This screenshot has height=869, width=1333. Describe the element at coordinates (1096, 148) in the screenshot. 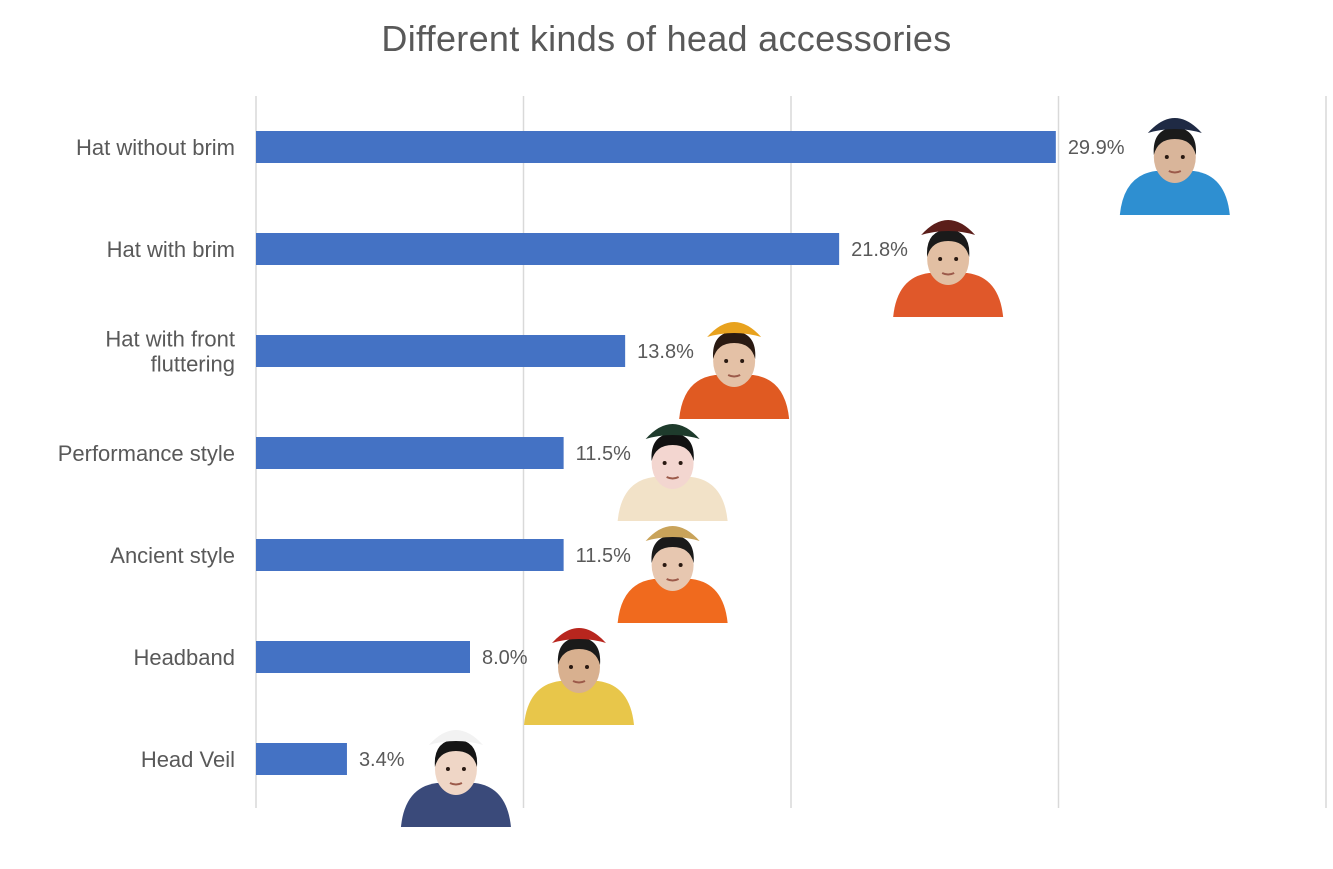

I see `data-label-hat-without-brim: 29.9%` at that location.